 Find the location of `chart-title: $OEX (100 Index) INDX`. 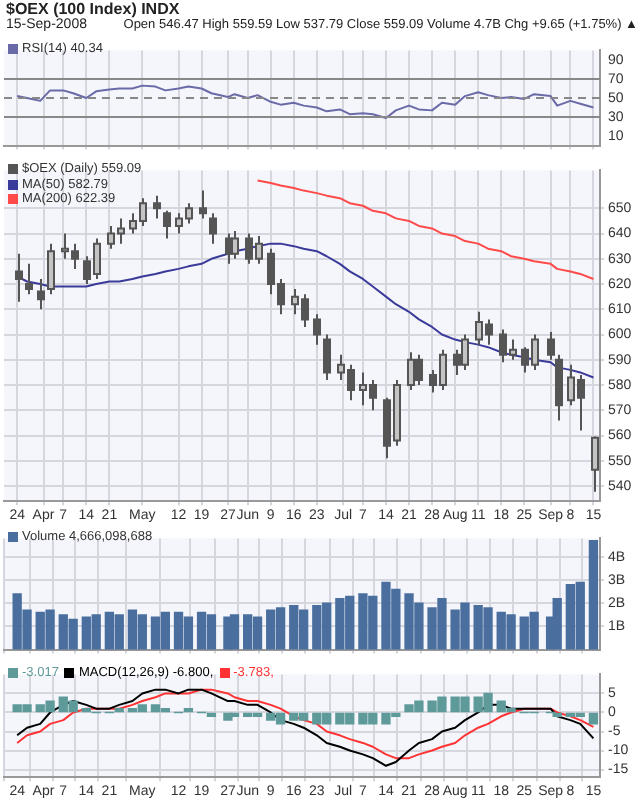

chart-title: $OEX (100 Index) INDX is located at coordinates (94, 9).